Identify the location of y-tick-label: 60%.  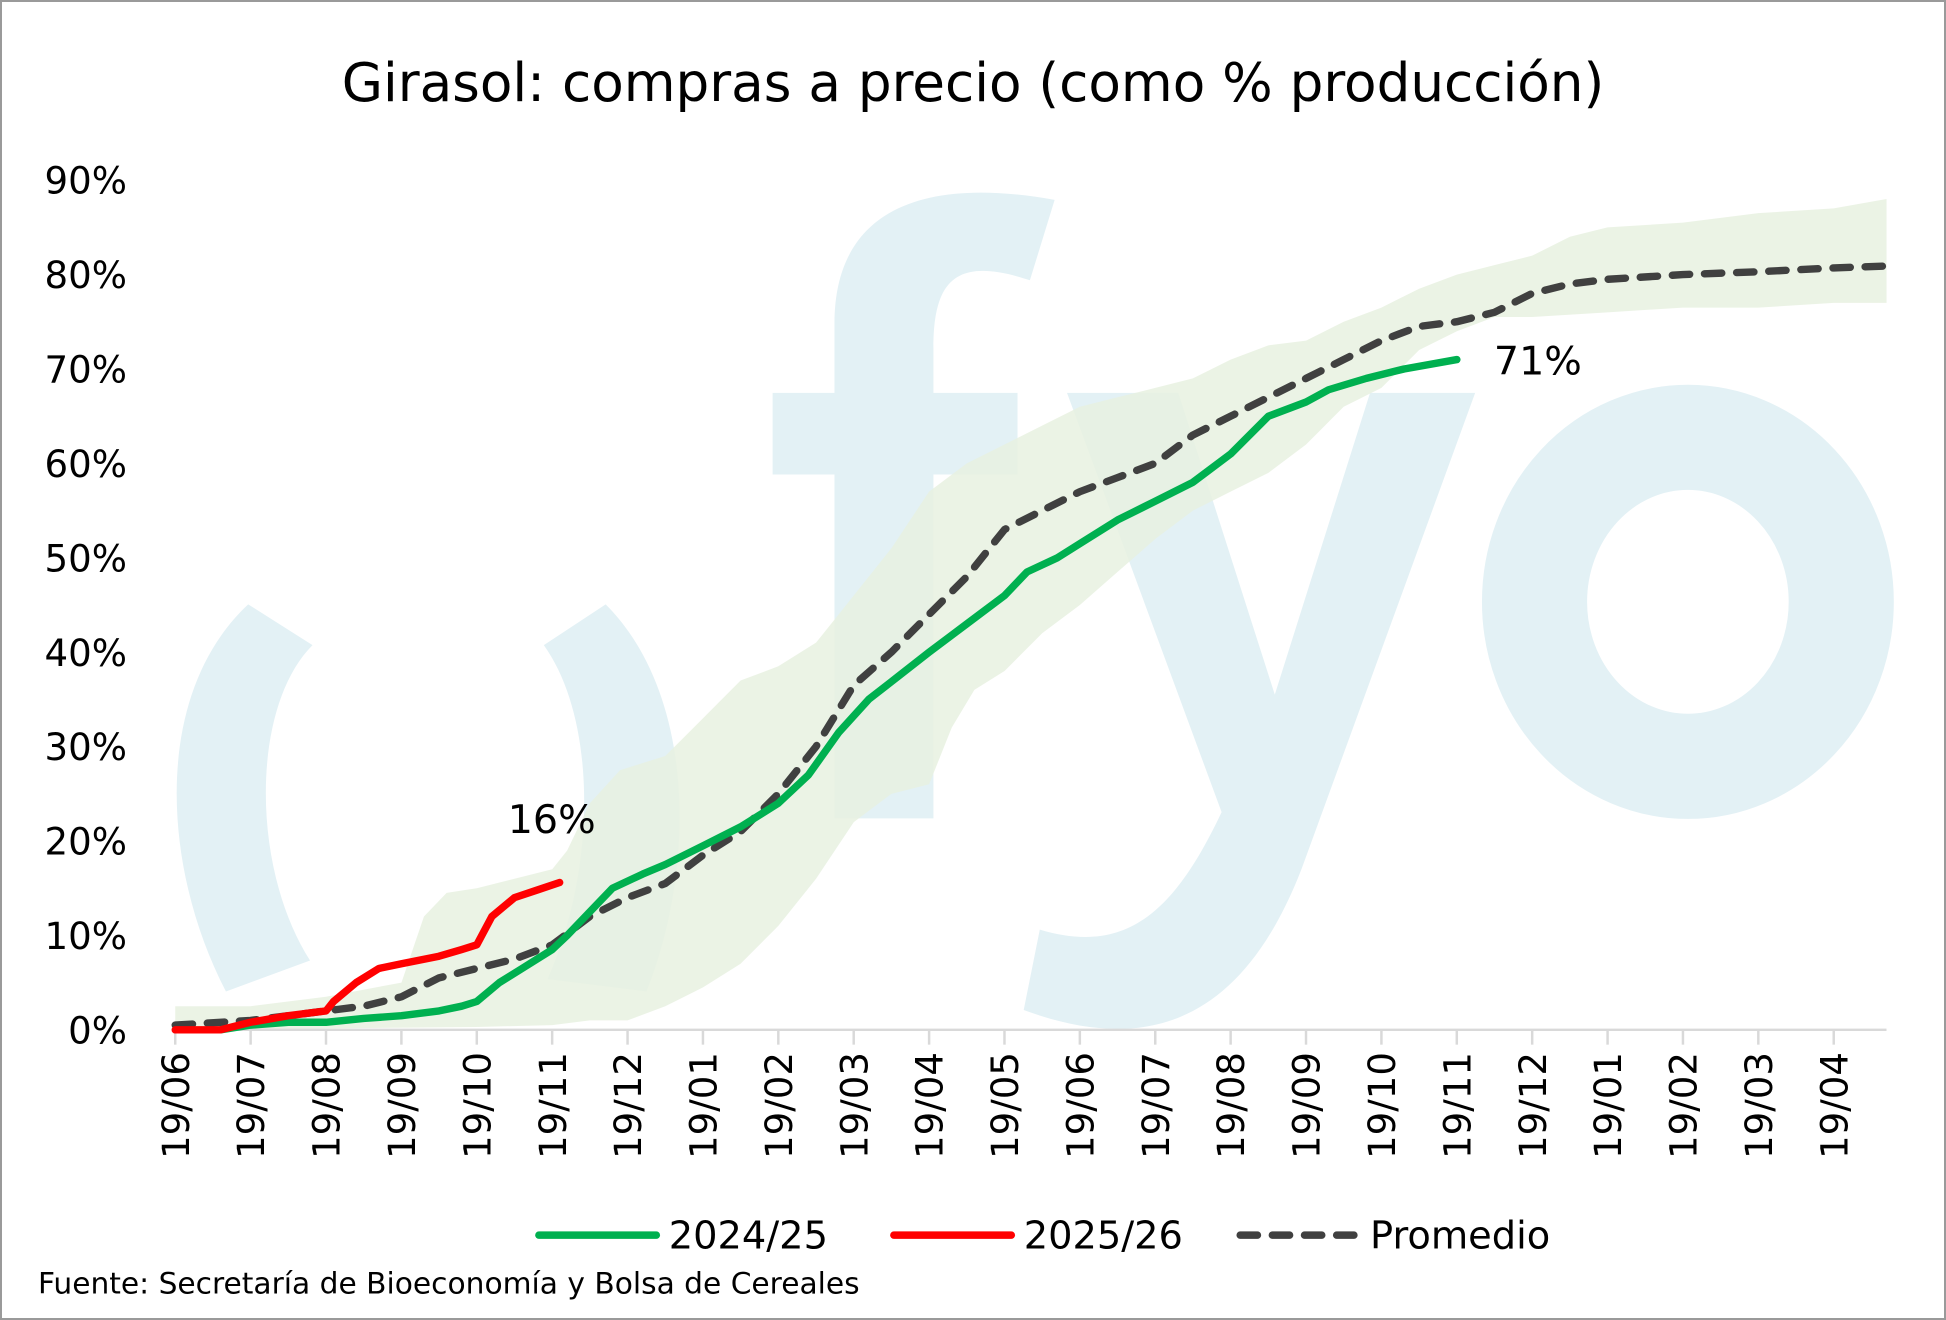
(86, 464).